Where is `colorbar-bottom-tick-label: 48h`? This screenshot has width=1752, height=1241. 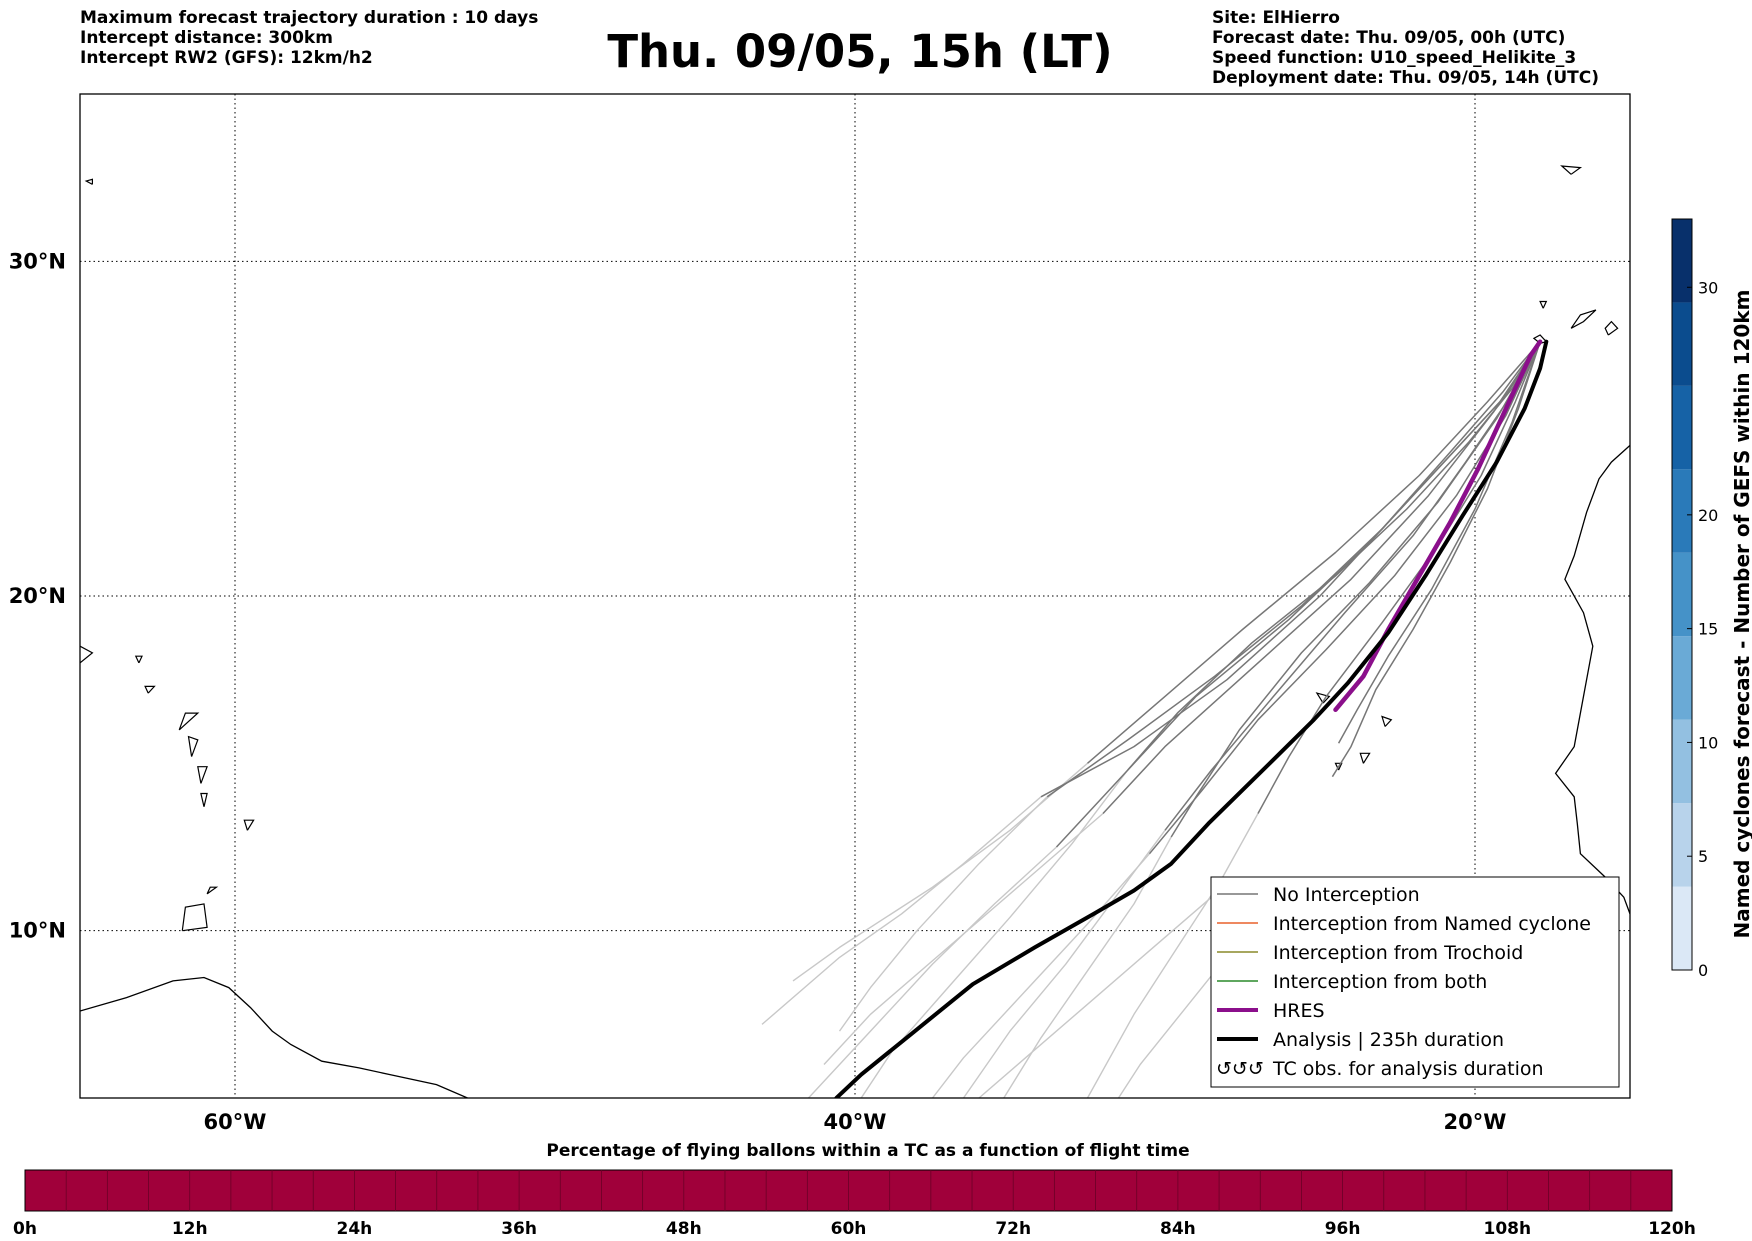 colorbar-bottom-tick-label: 48h is located at coordinates (684, 1229).